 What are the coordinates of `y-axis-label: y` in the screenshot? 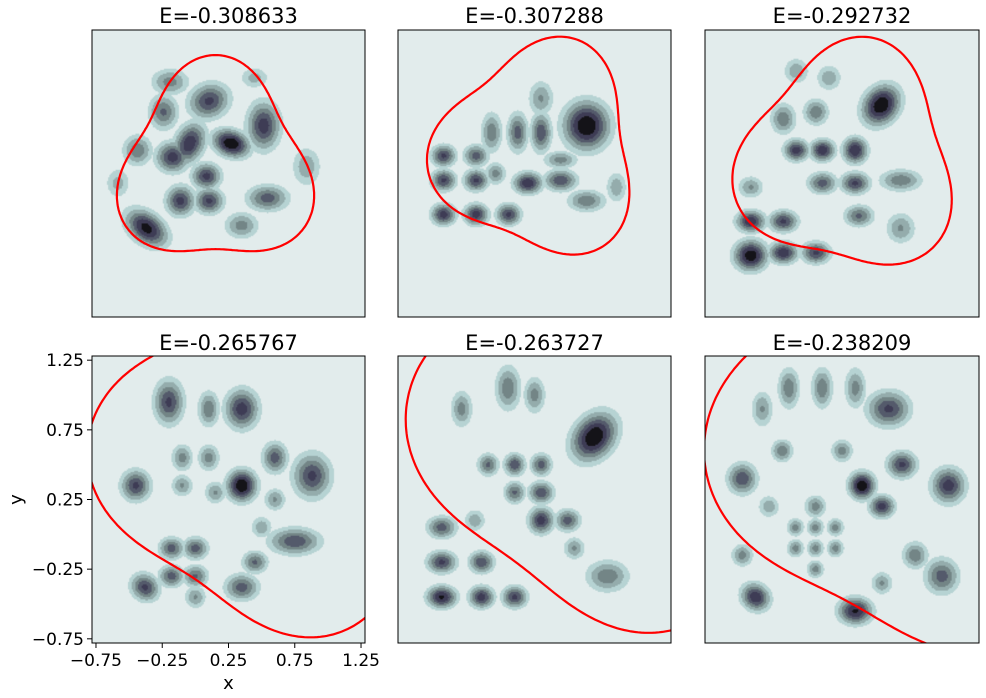 It's located at (16, 499).